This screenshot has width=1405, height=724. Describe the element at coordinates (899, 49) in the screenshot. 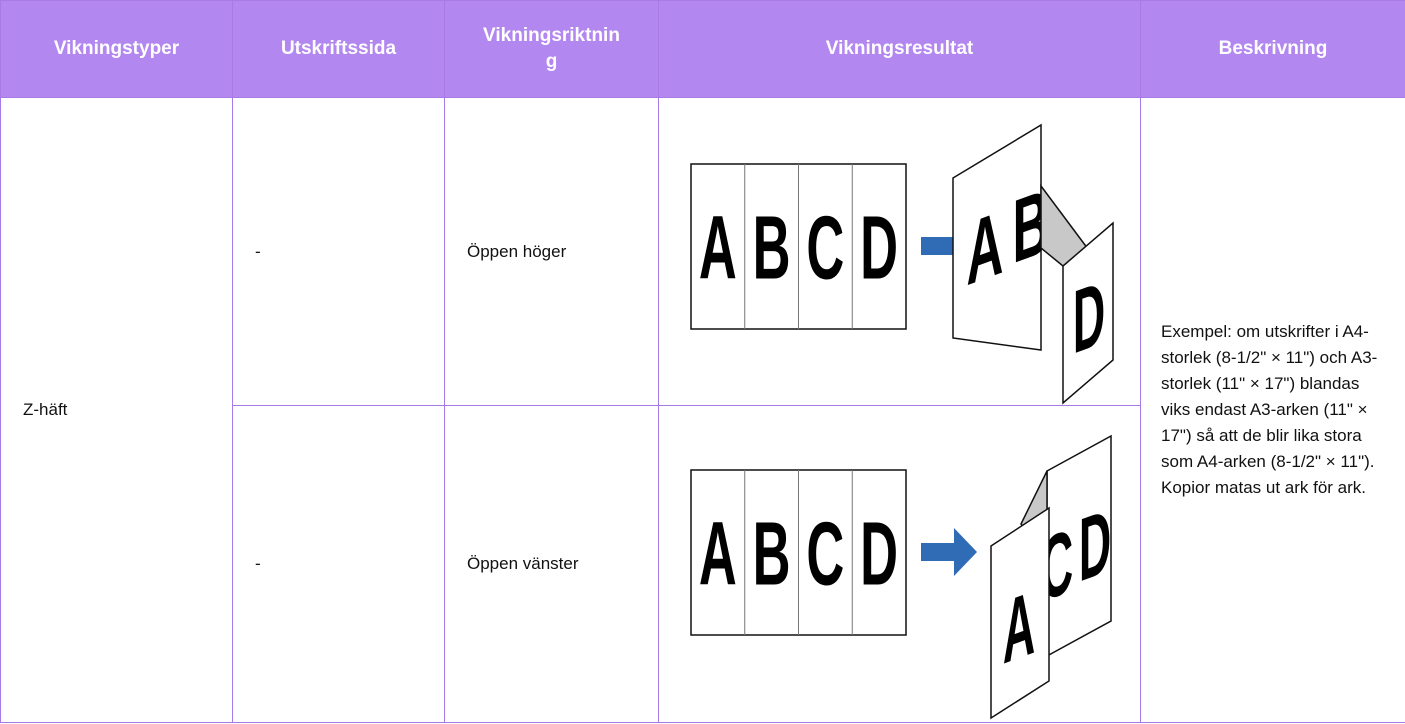

I see `header: Vikningsresultat` at that location.